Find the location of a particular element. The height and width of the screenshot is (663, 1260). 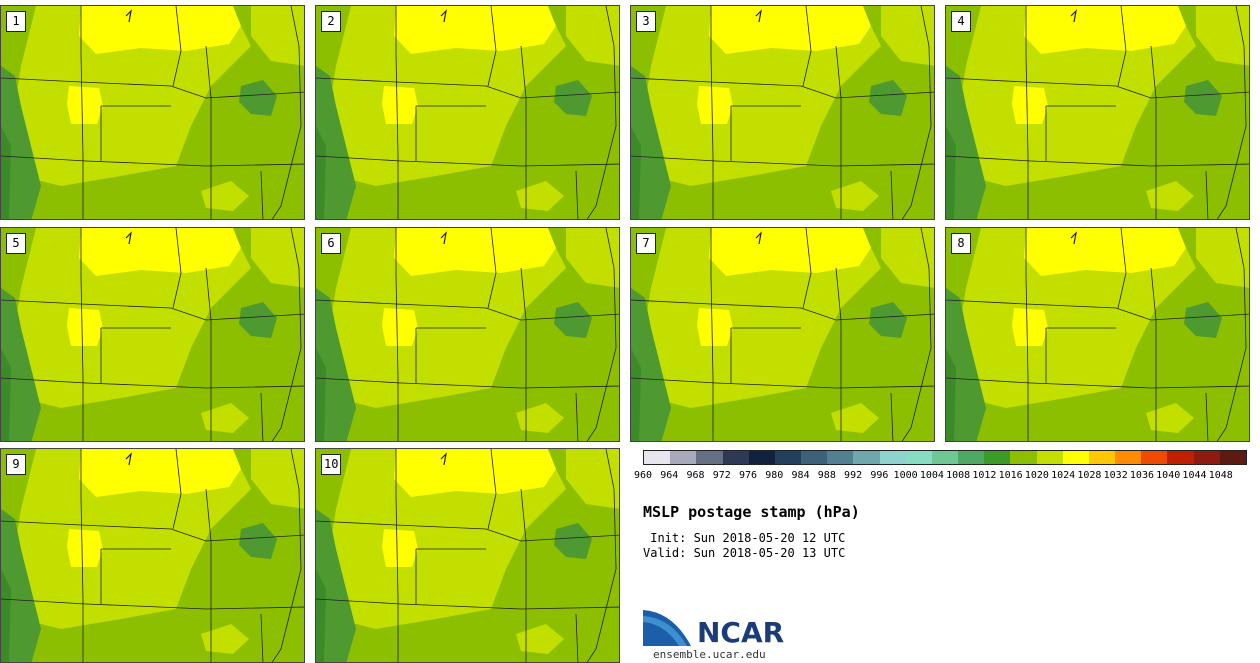

postage-stamp-panel: 4 is located at coordinates (1097, 112).